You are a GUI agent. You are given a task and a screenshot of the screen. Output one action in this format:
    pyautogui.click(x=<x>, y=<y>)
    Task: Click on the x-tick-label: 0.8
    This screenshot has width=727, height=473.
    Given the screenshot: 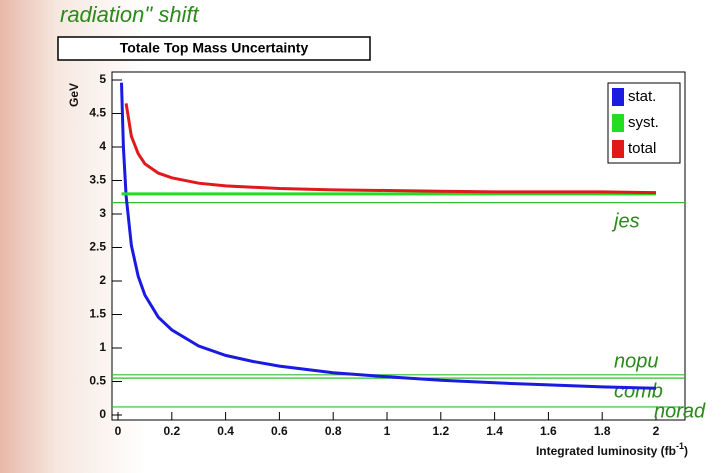 What is the action you would take?
    pyautogui.click(x=333, y=431)
    